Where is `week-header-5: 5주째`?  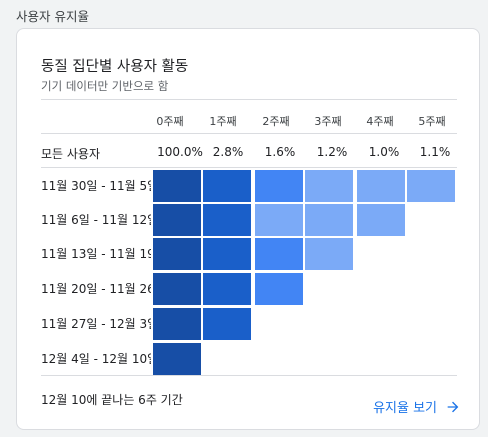
week-header-5: 5주째 is located at coordinates (432, 121).